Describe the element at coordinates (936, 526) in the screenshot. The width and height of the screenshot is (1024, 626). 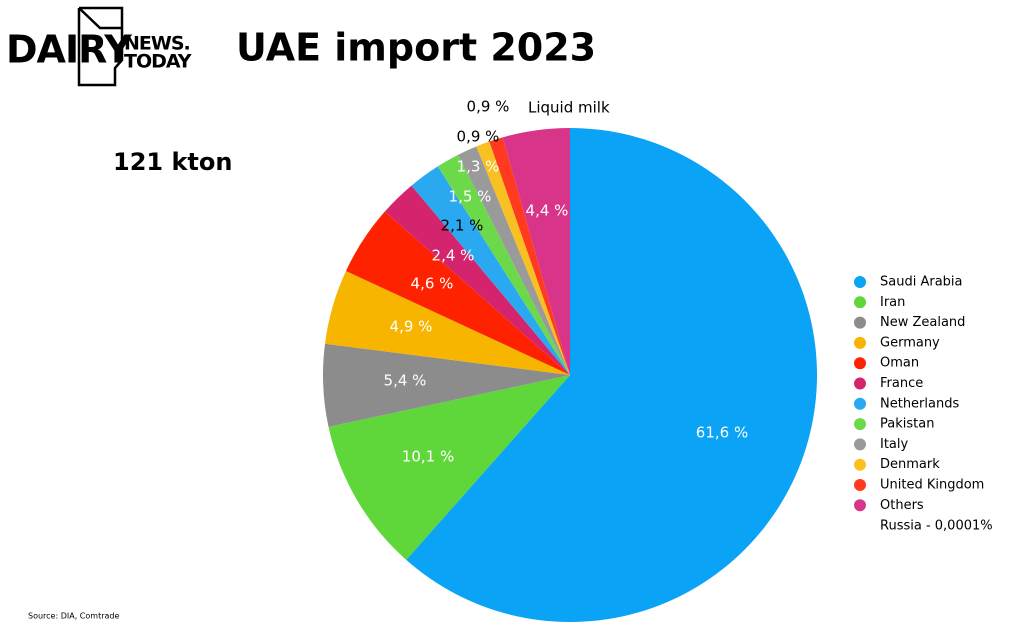
I see `annotation: Russia - 0,0001%` at that location.